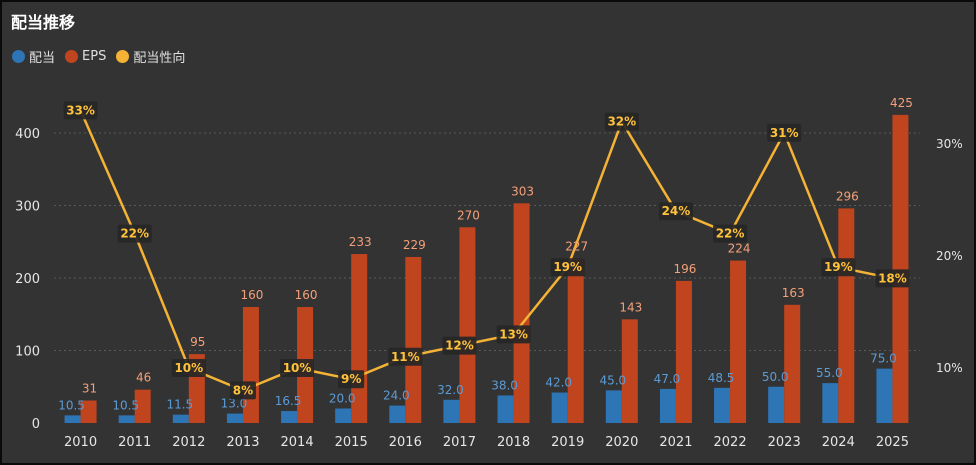 The image size is (976, 465). Describe the element at coordinates (775, 377) in the screenshot. I see `dividend-value-label: 50.0` at that location.